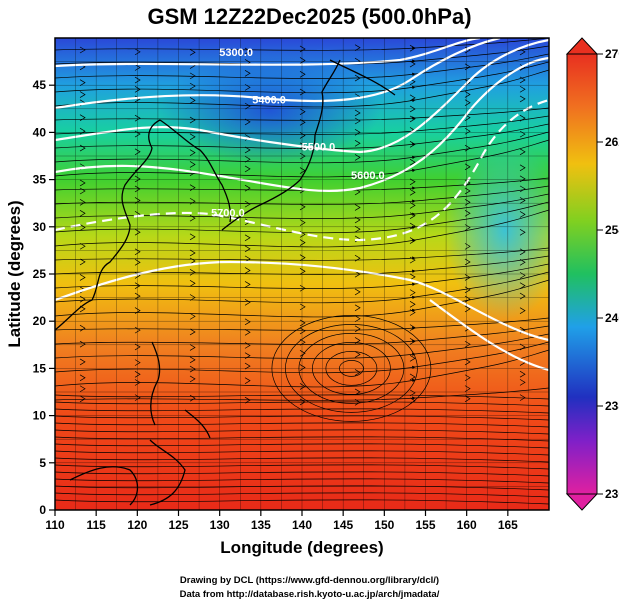 The width and height of the screenshot is (619, 605). What do you see at coordinates (40, 85) in the screenshot?
I see `y-tick-label: 45` at bounding box center [40, 85].